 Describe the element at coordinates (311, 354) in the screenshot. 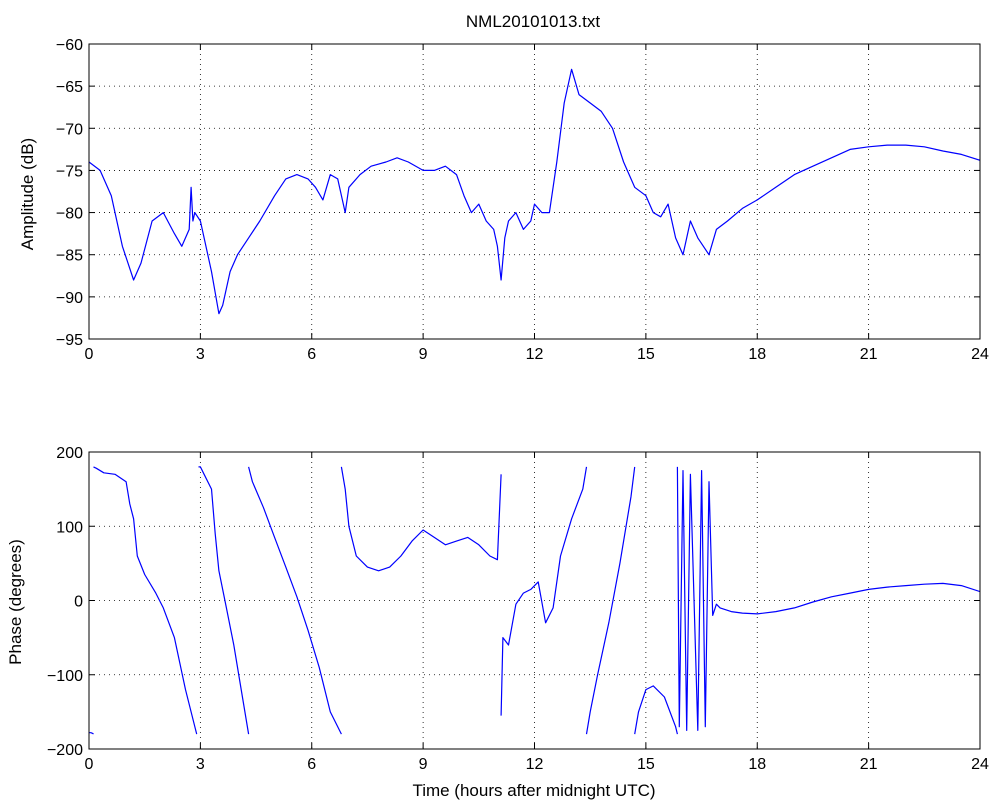

I see `amplitude-x-tick-label: 6` at that location.